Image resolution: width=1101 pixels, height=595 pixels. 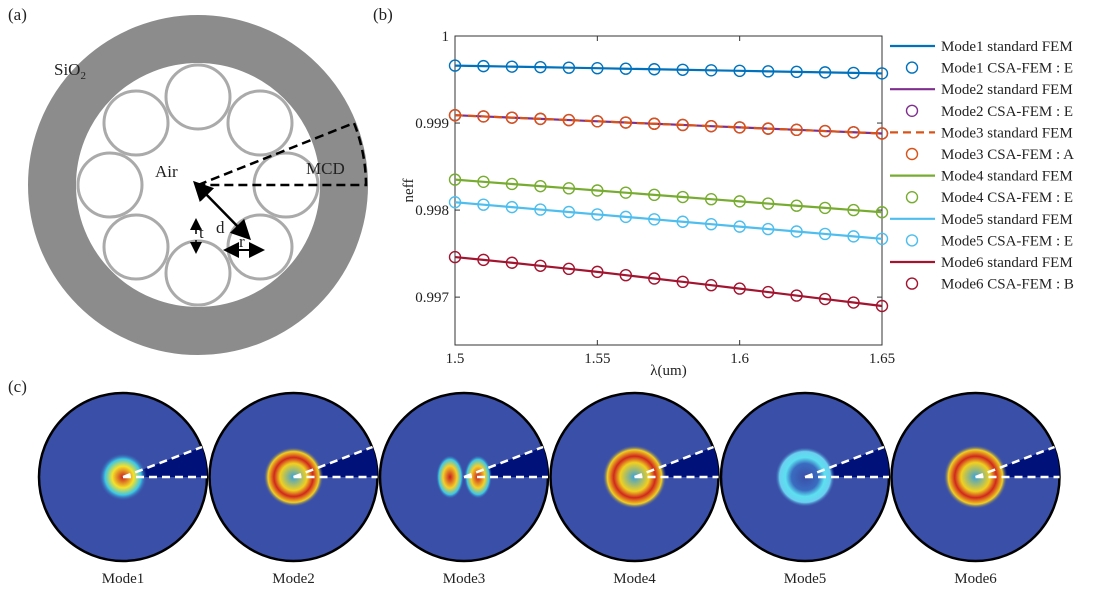 What do you see at coordinates (1007, 69) in the screenshot?
I see `legend-label: Mode1 CSA-FEM : E` at bounding box center [1007, 69].